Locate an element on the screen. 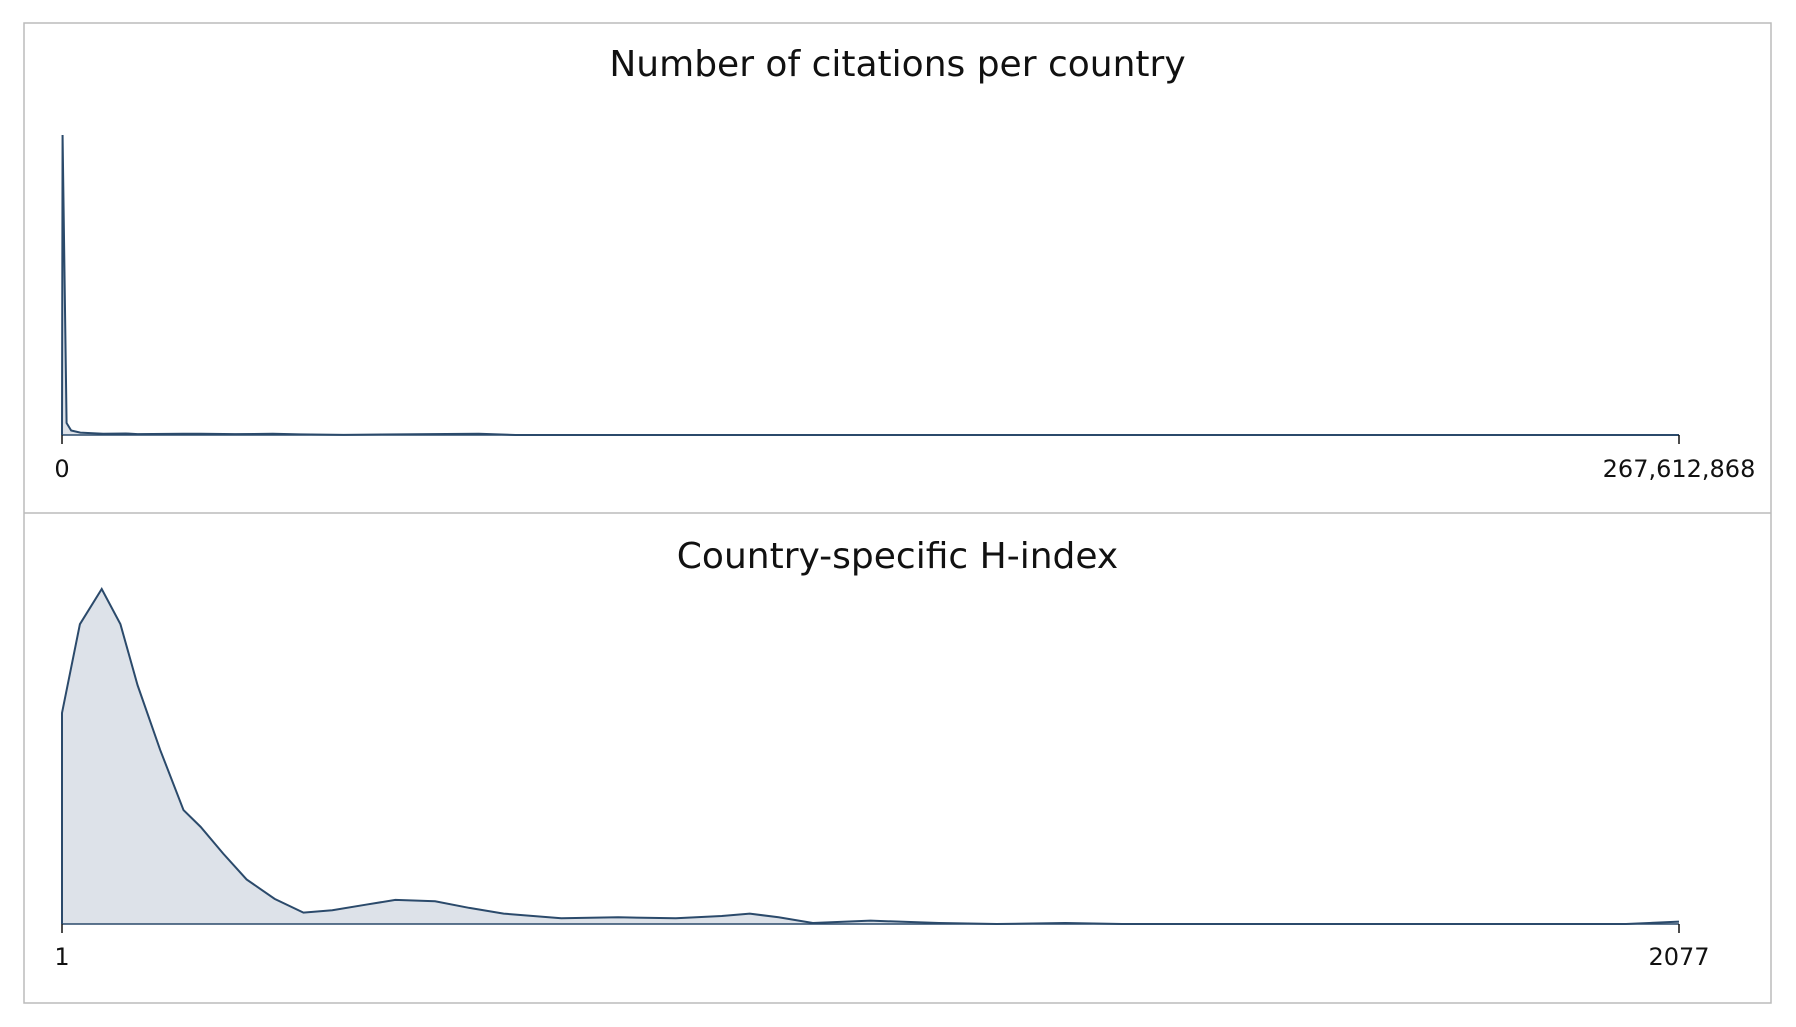 Image resolution: width=1796 pixels, height=1027 pixels. x-tick-label: 0 is located at coordinates (61, 469).